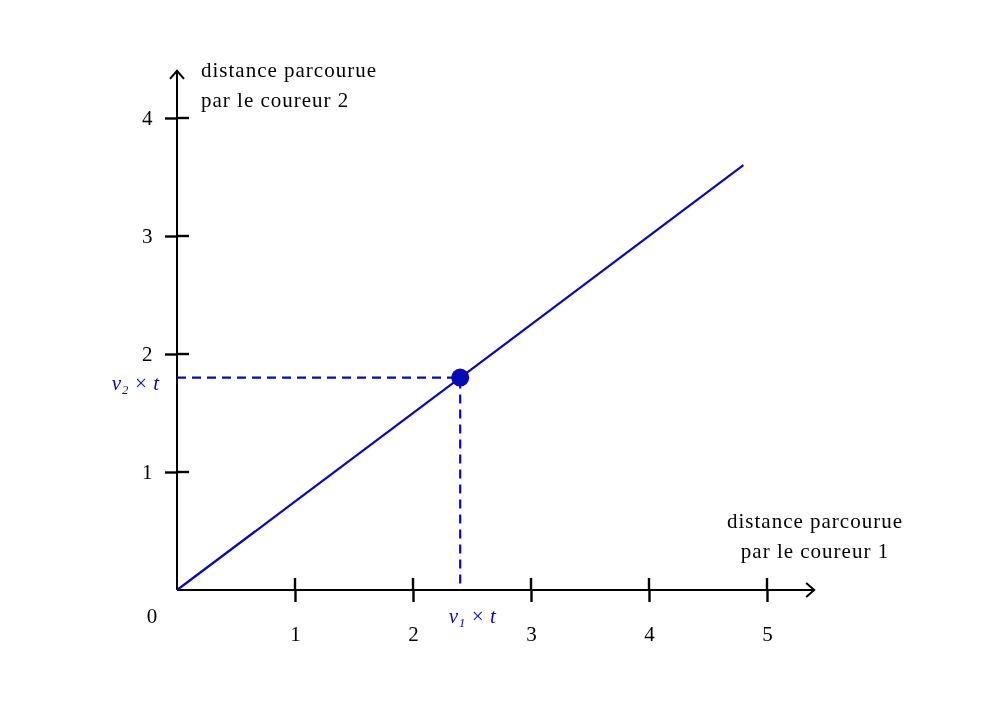  What do you see at coordinates (136, 382) in the screenshot?
I see `annotation: v₂ × t` at bounding box center [136, 382].